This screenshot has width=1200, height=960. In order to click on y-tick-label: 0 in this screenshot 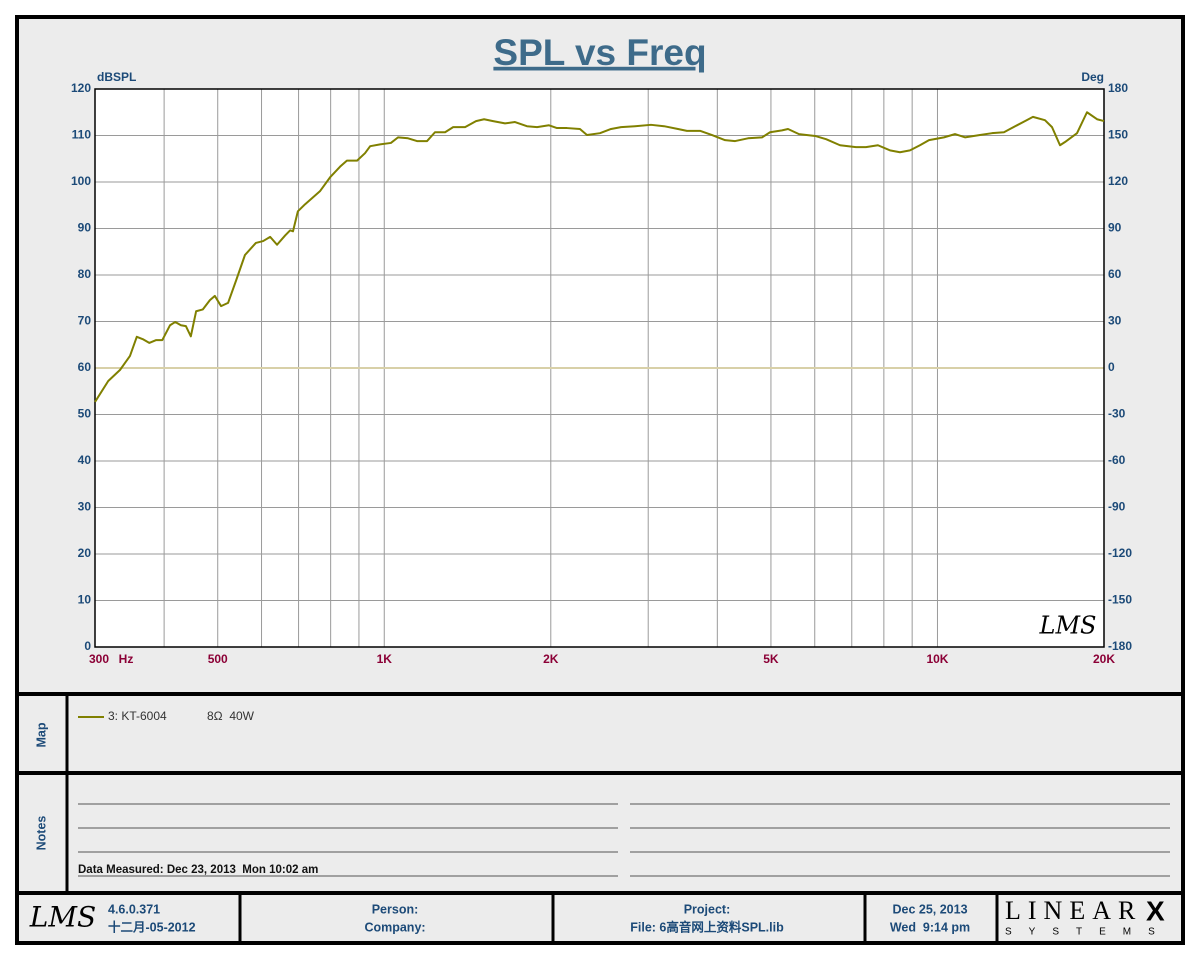, I will do `click(87, 646)`.